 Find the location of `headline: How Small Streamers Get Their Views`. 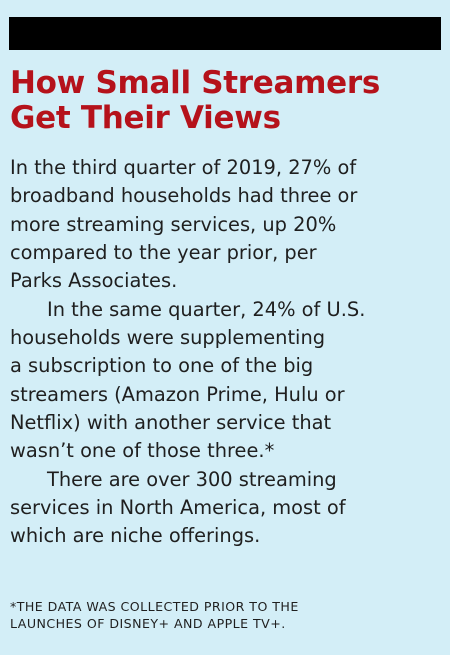

headline: How Small Streamers Get Their Views is located at coordinates (226, 101).